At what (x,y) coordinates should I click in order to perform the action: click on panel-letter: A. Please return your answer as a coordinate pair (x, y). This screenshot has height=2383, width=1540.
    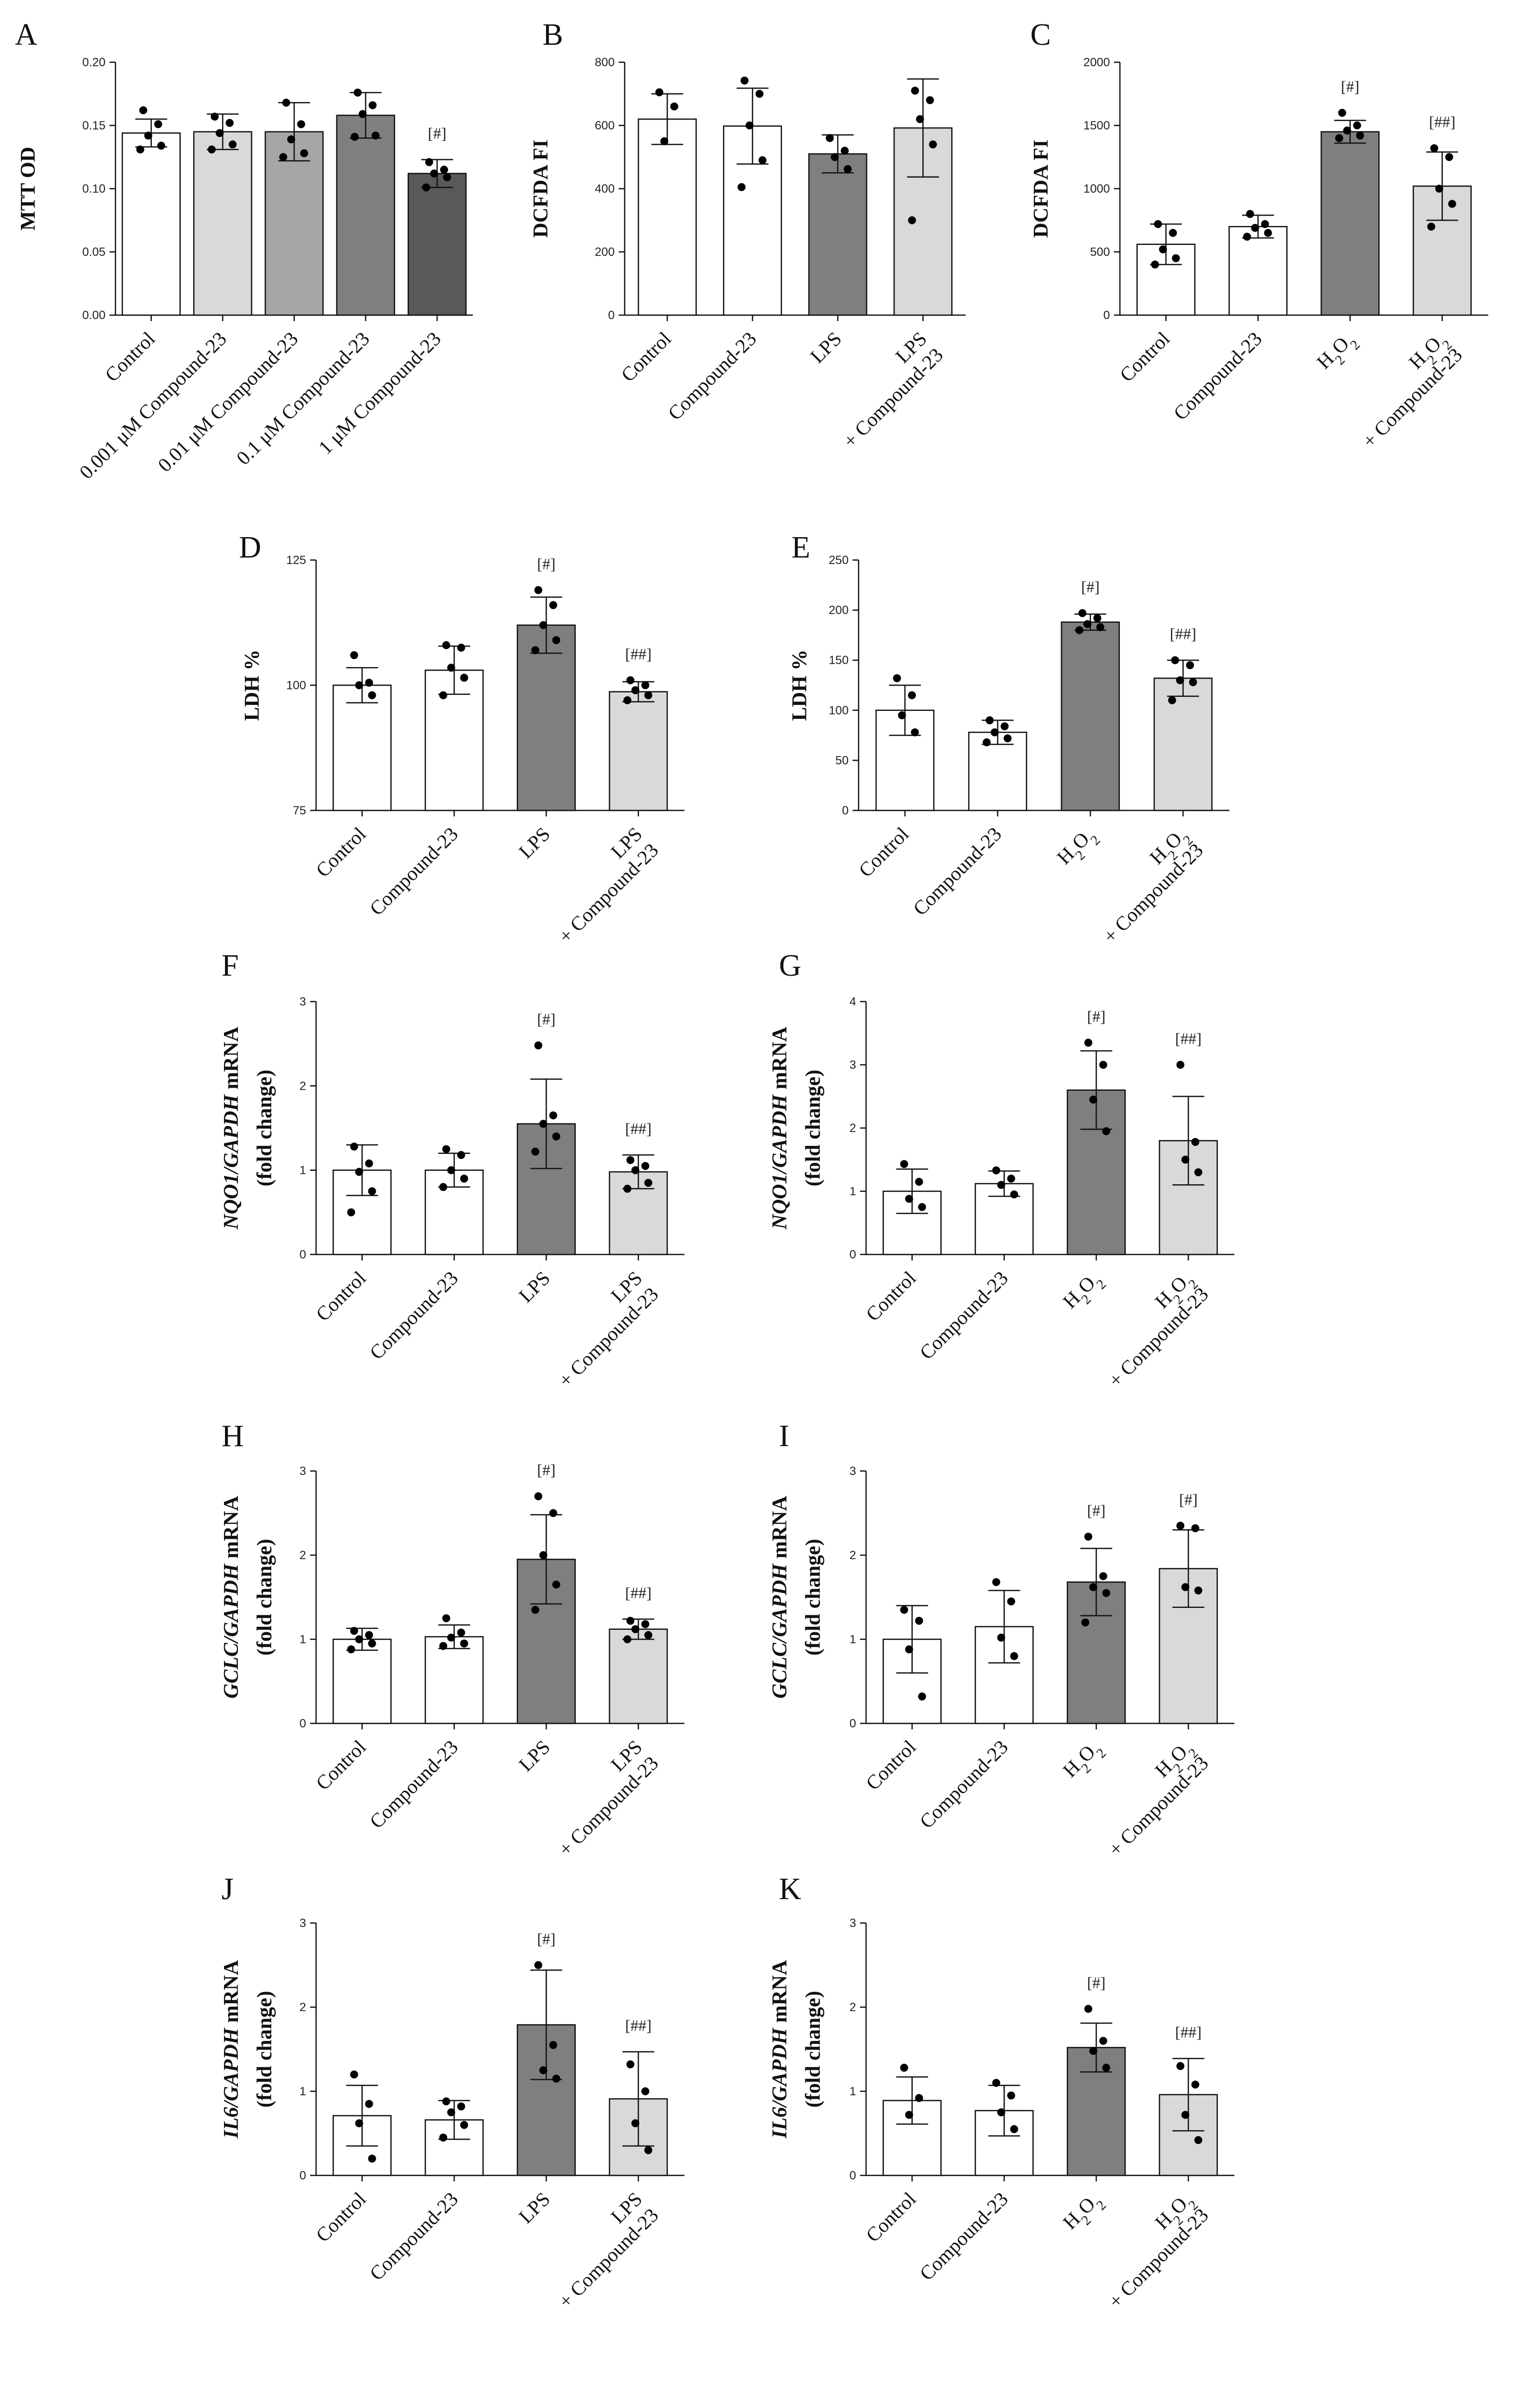
    Looking at the image, I should click on (26, 35).